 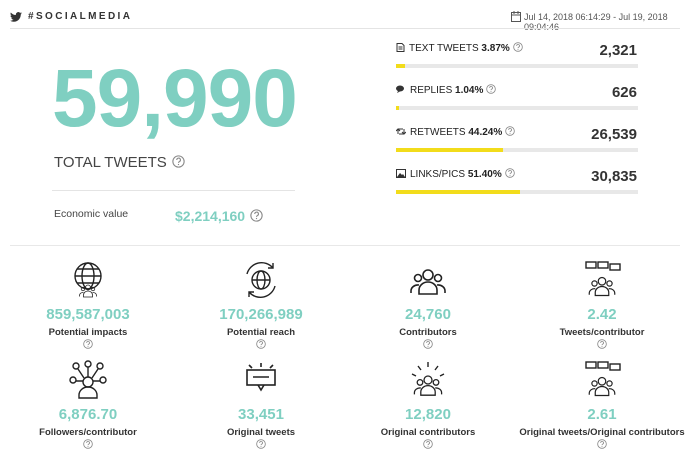 I want to click on metric-value: 859,587,003, so click(x=88, y=314).